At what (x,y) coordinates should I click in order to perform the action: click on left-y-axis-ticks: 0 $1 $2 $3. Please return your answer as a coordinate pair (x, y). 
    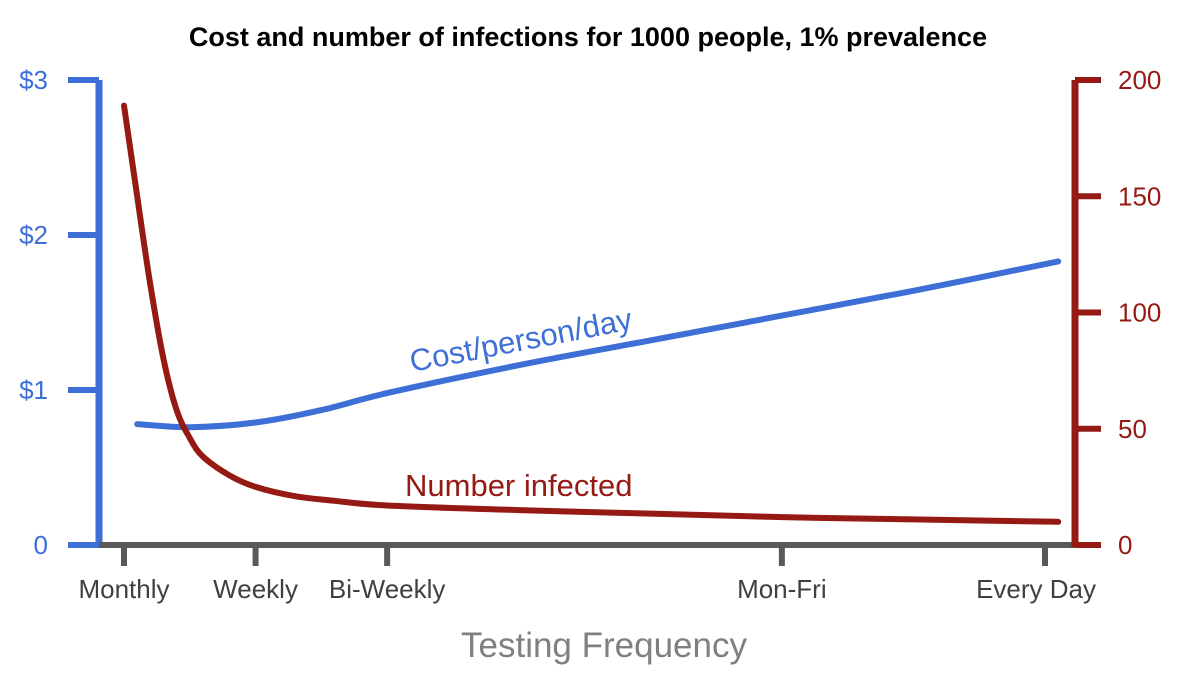
    Looking at the image, I should click on (59, 312).